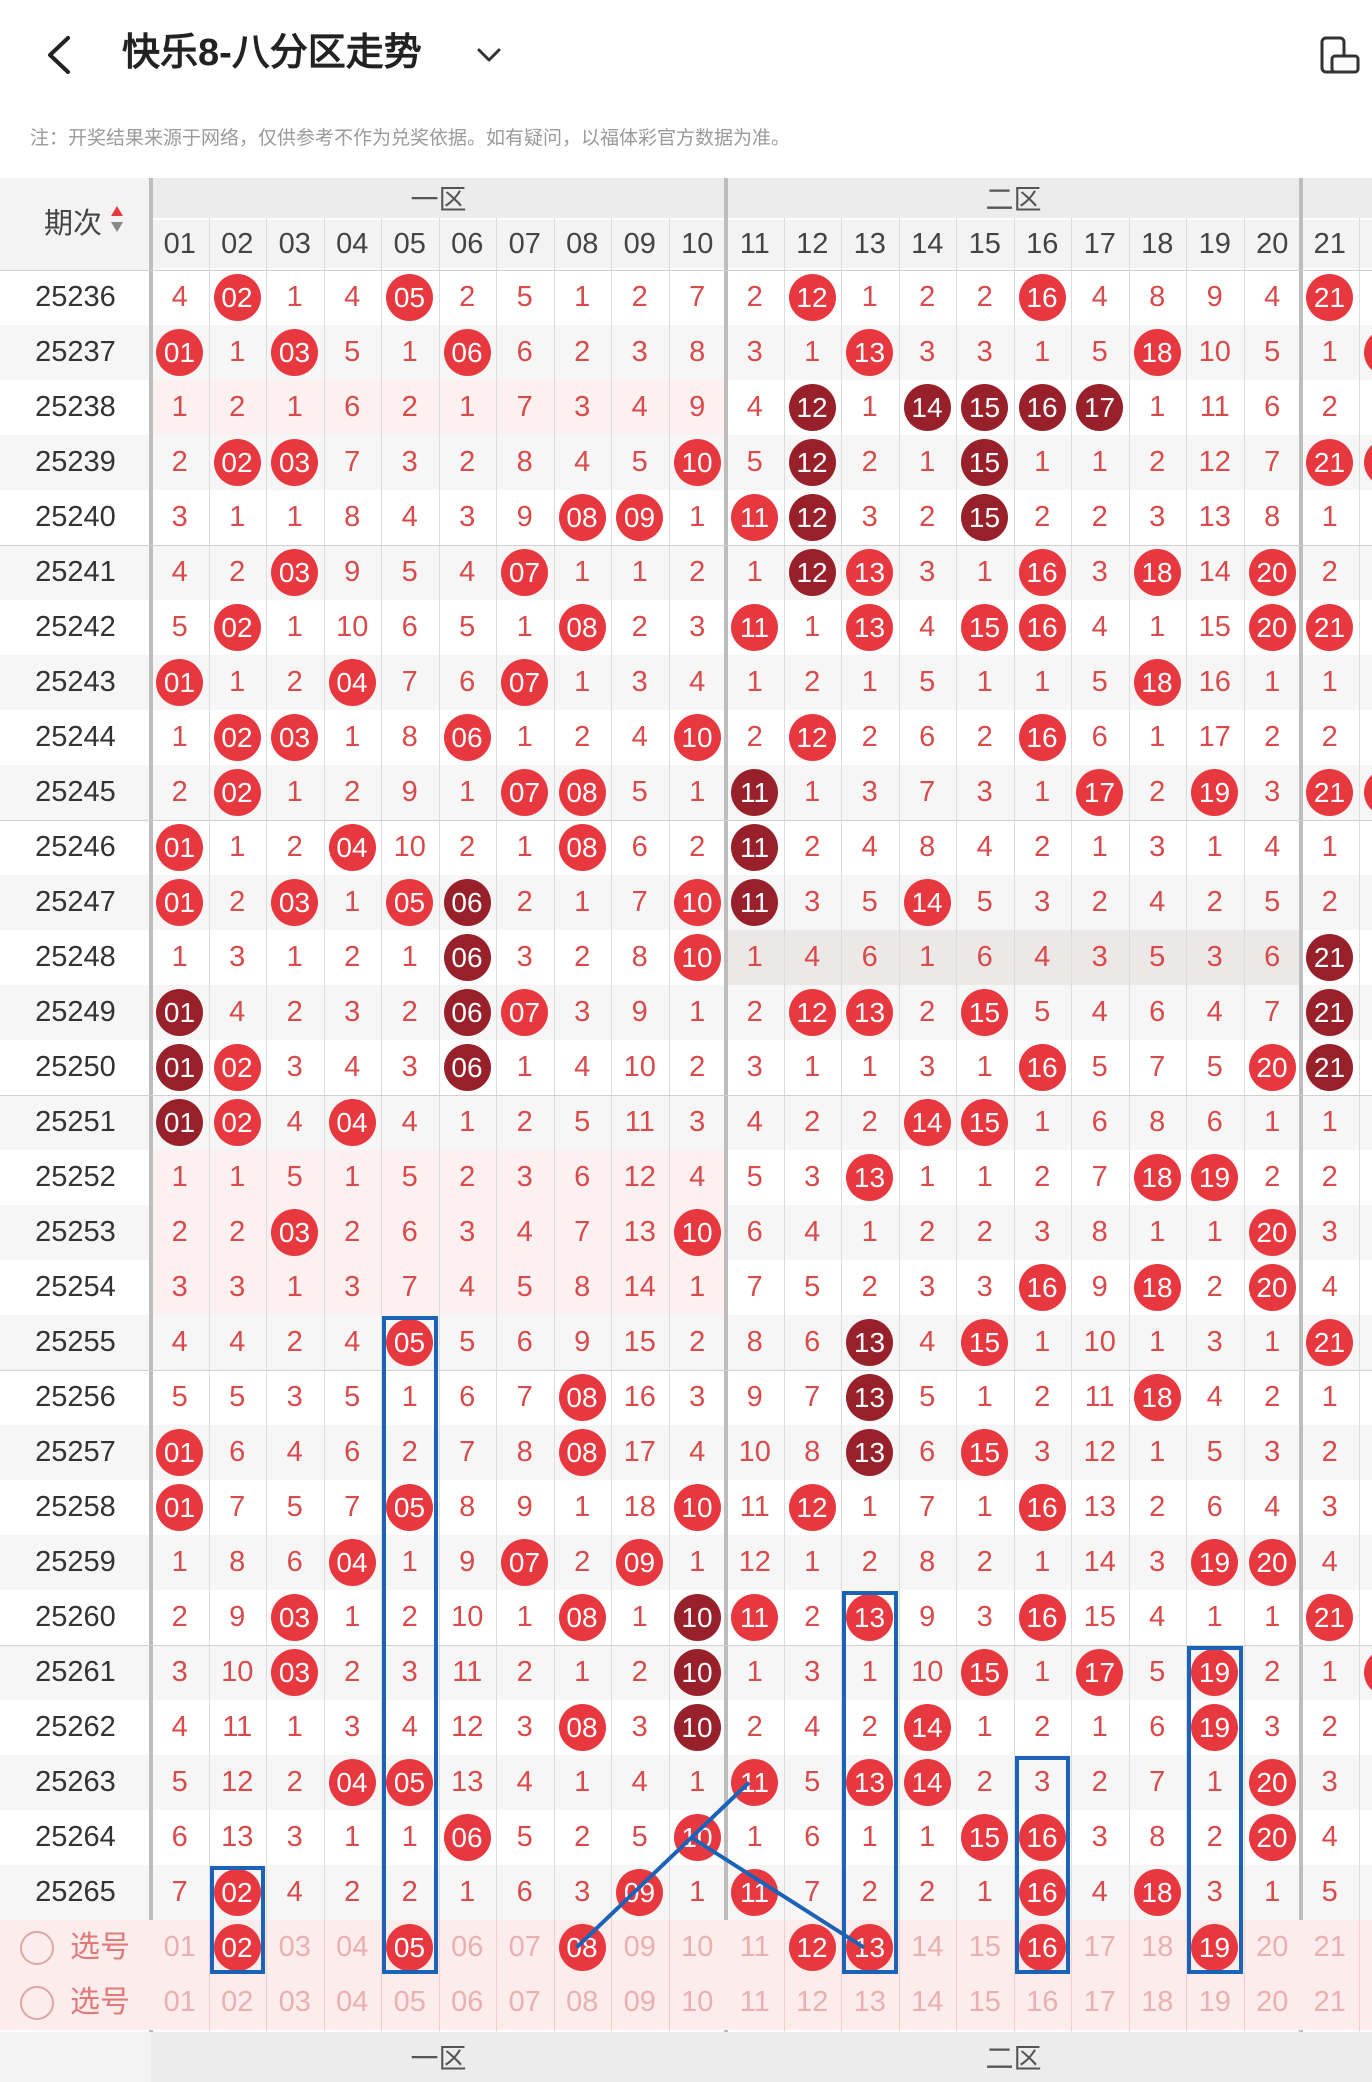 This screenshot has width=1372, height=2082. Describe the element at coordinates (75, 1837) in the screenshot. I see `period-label: 25264` at that location.